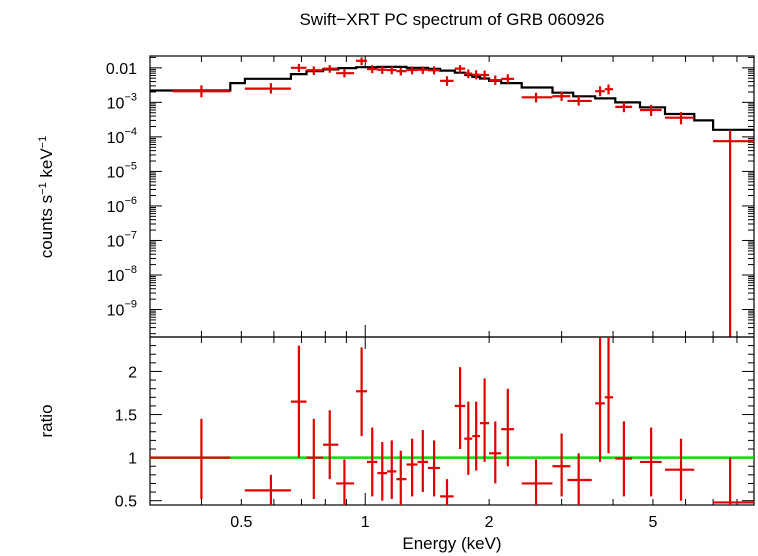 This screenshot has height=556, width=758. I want to click on y-tick-exponent: −3, so click(130, 97).